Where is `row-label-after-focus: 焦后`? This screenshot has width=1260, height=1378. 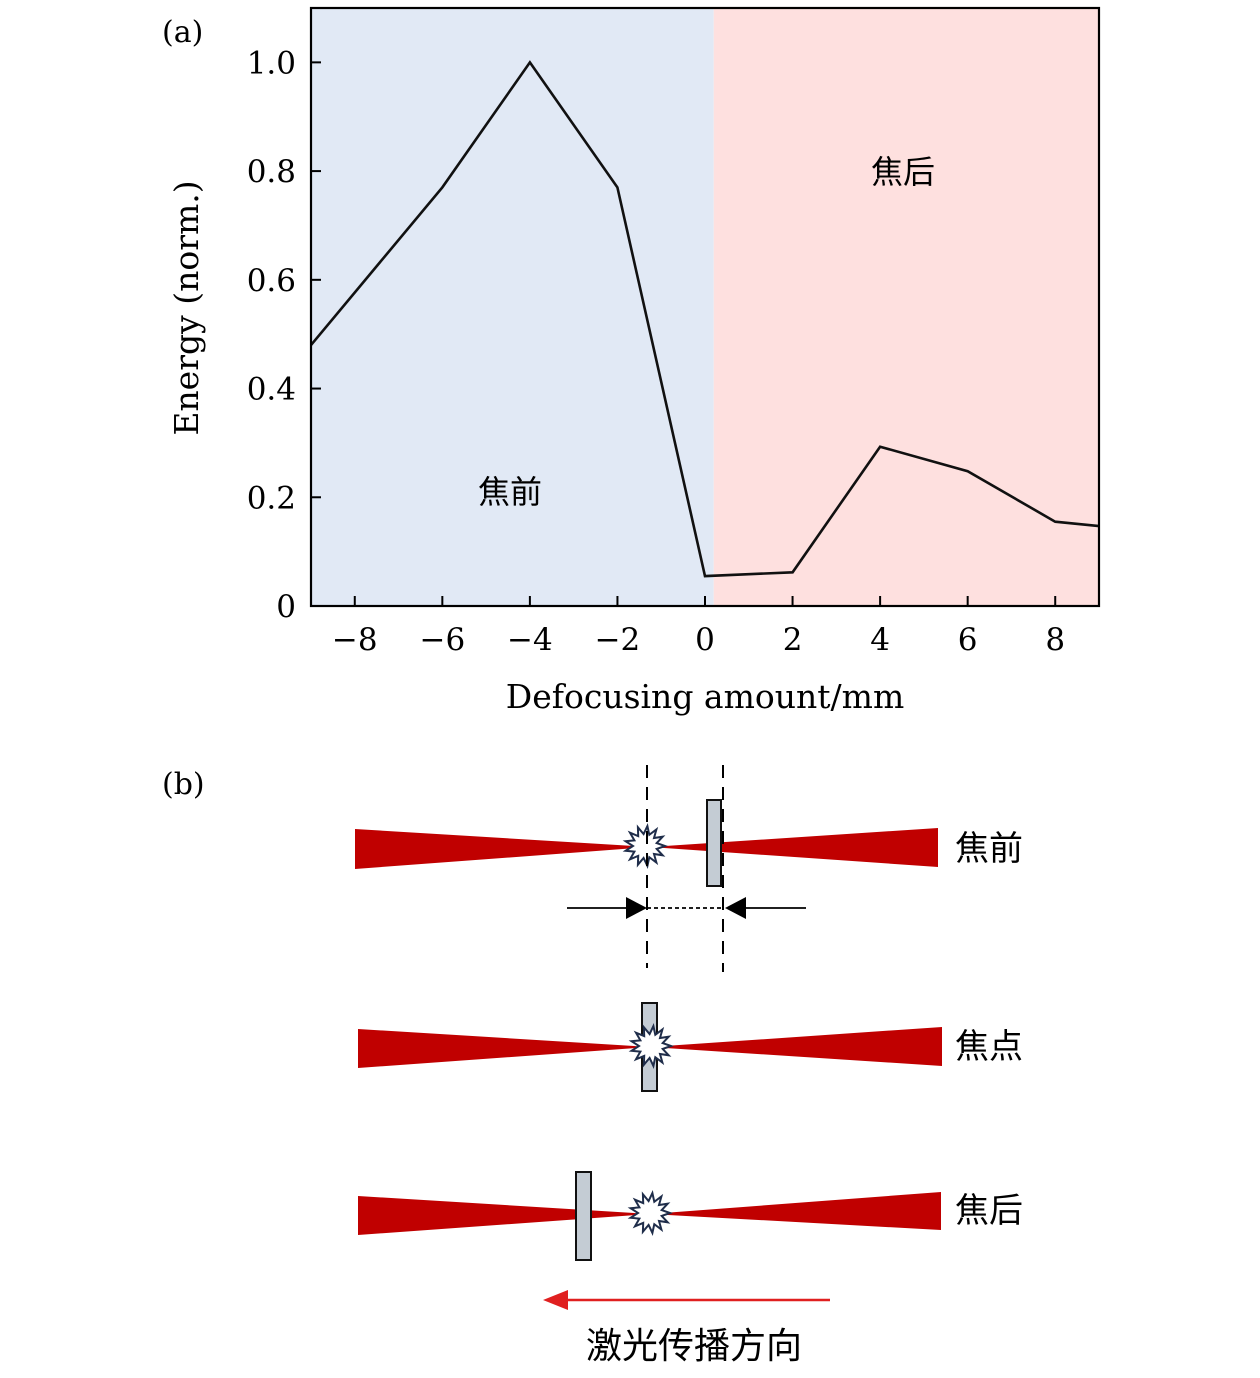
row-label-after-focus: 焦后 is located at coordinates (989, 1211).